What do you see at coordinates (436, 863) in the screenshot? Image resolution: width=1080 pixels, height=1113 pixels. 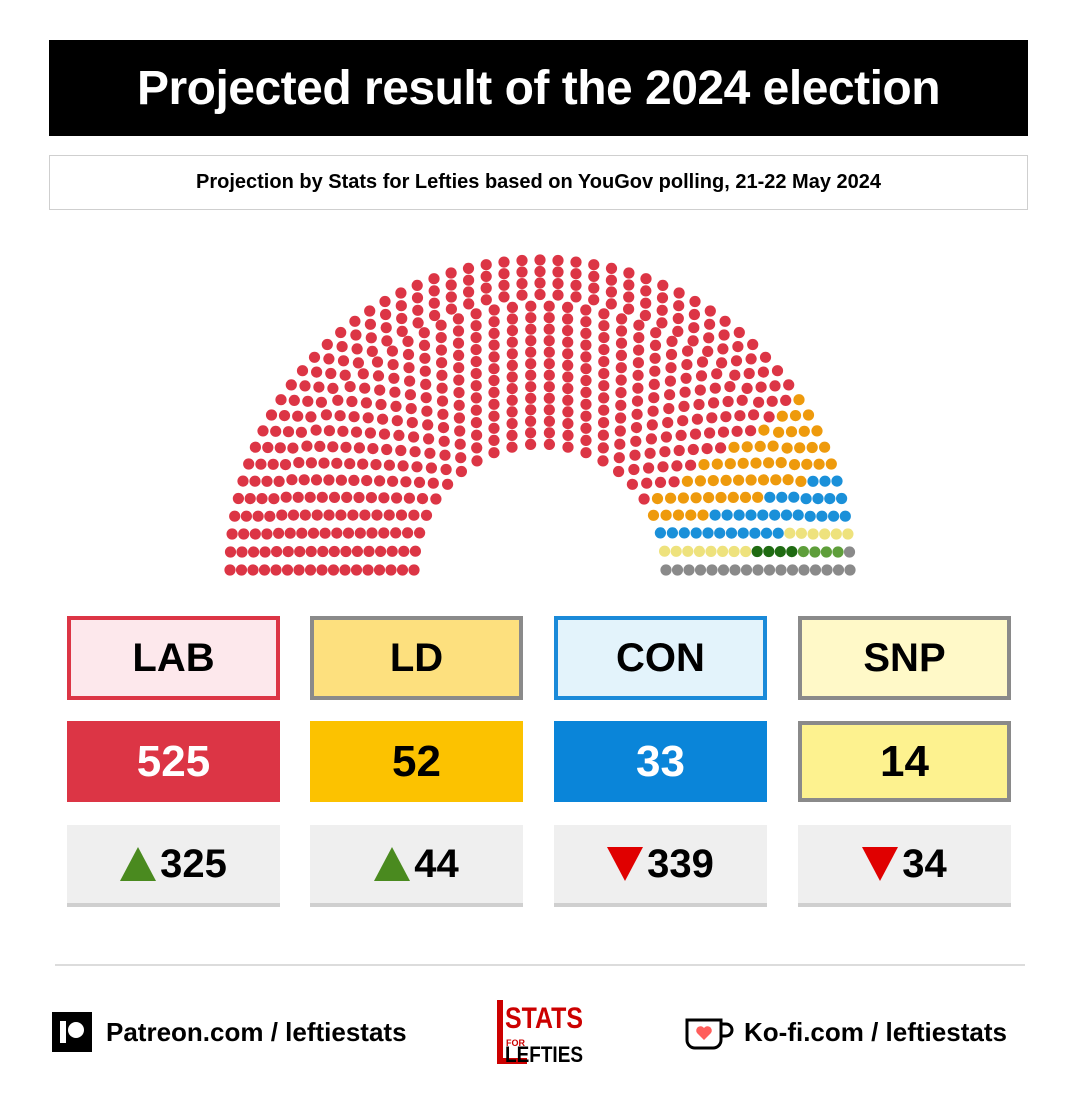 I see `ld-change-value: 44` at bounding box center [436, 863].